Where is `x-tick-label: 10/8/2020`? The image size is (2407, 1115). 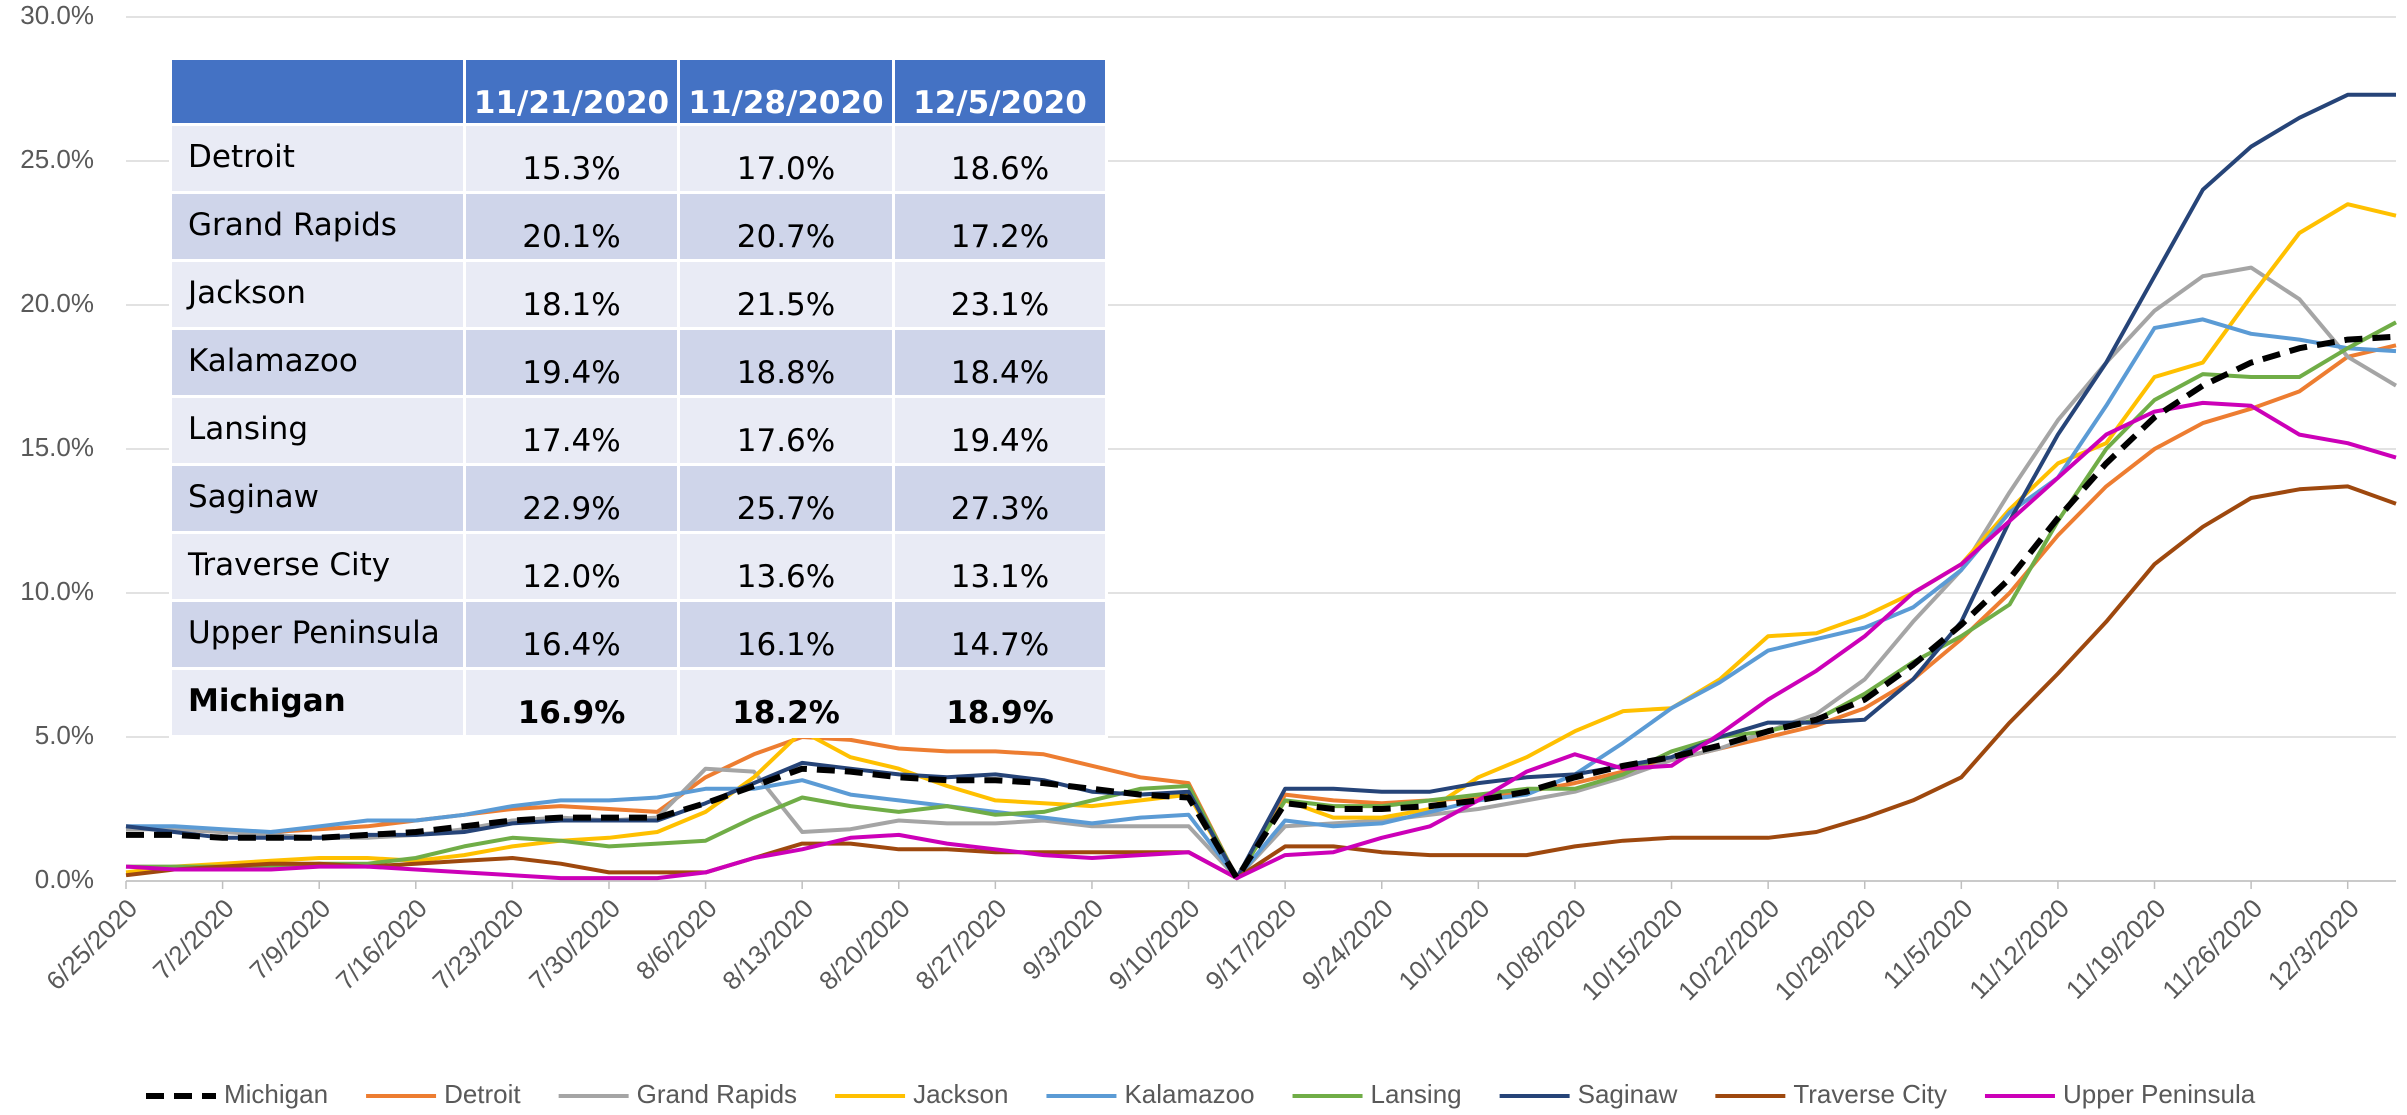
x-tick-label: 10/8/2020 is located at coordinates (1540, 944).